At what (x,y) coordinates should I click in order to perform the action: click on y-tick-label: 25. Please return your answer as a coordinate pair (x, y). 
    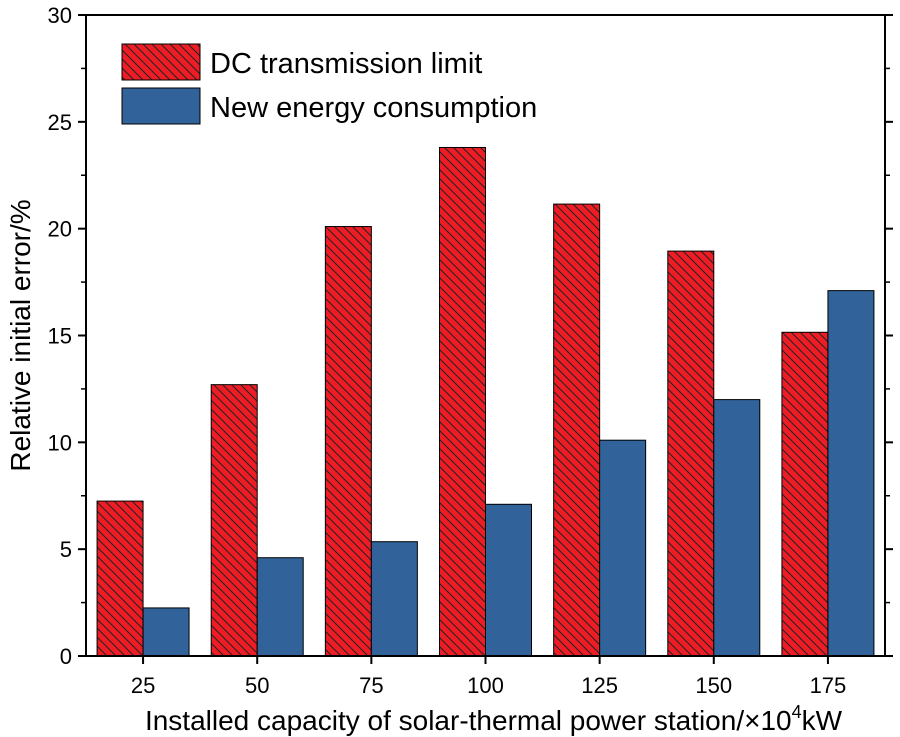
    Looking at the image, I should click on (60, 122).